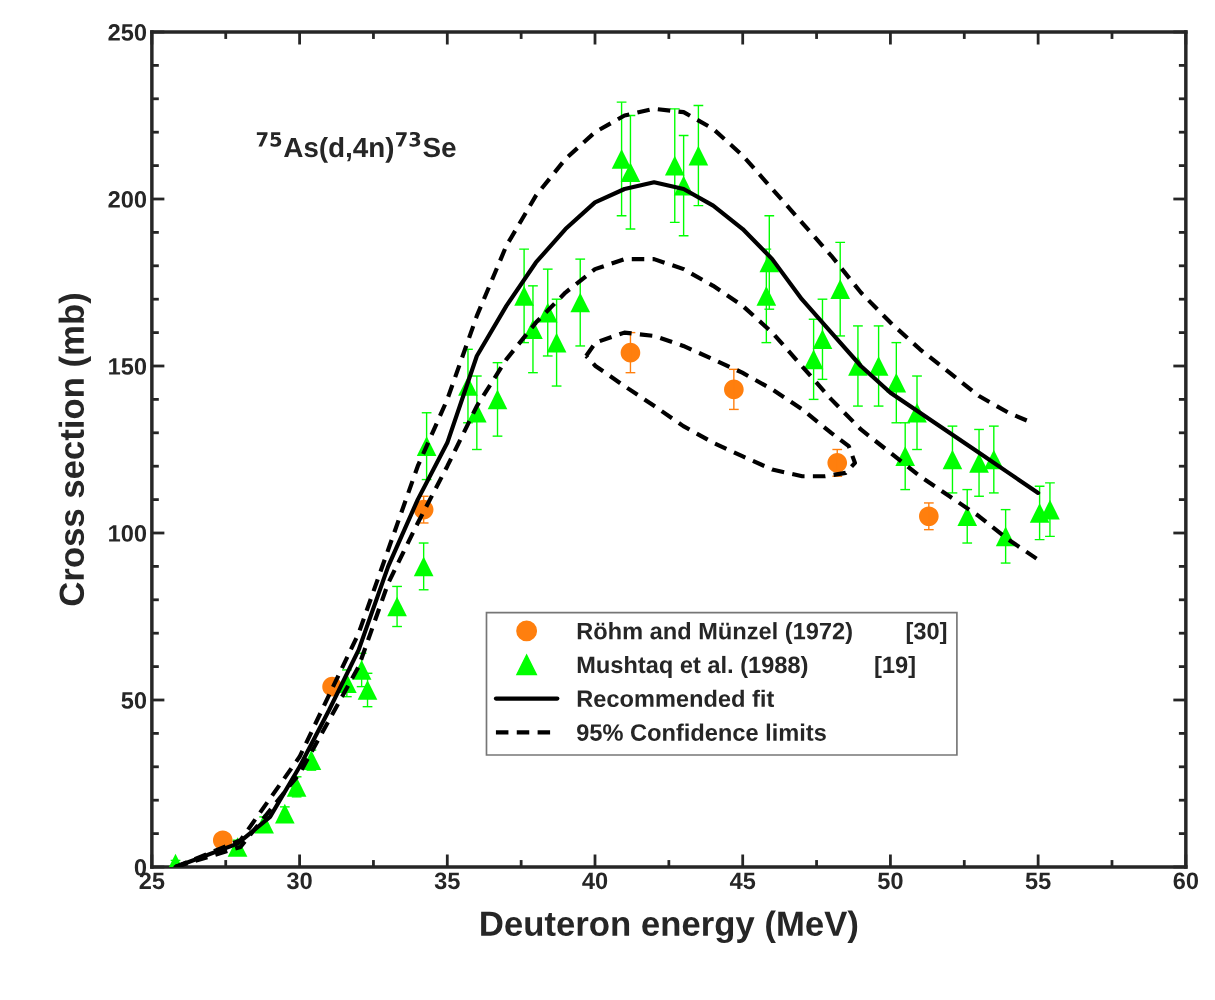 The height and width of the screenshot is (1000, 1215). I want to click on y-axis-title: Cross section (mb), so click(74, 449).